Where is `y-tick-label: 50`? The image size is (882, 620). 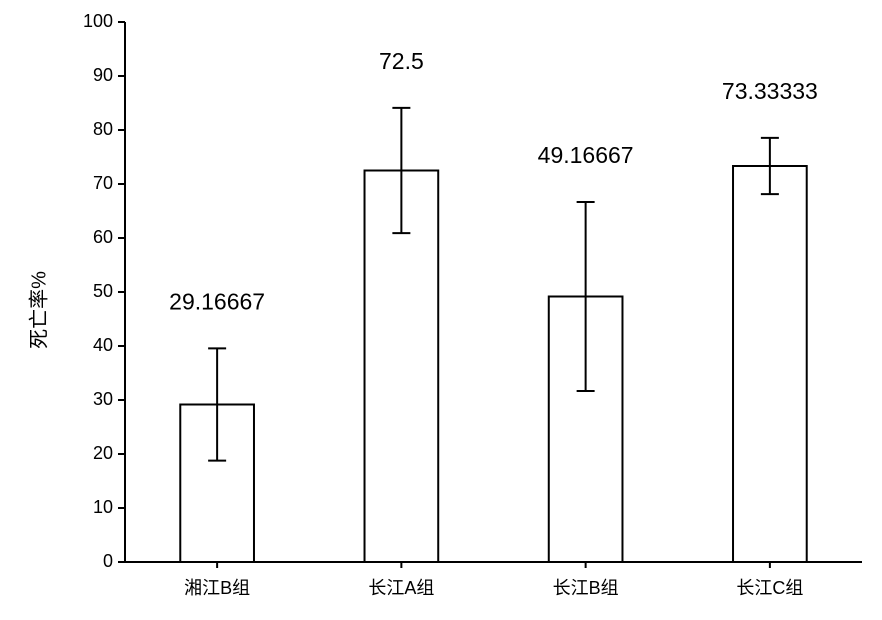
y-tick-label: 50 is located at coordinates (103, 291).